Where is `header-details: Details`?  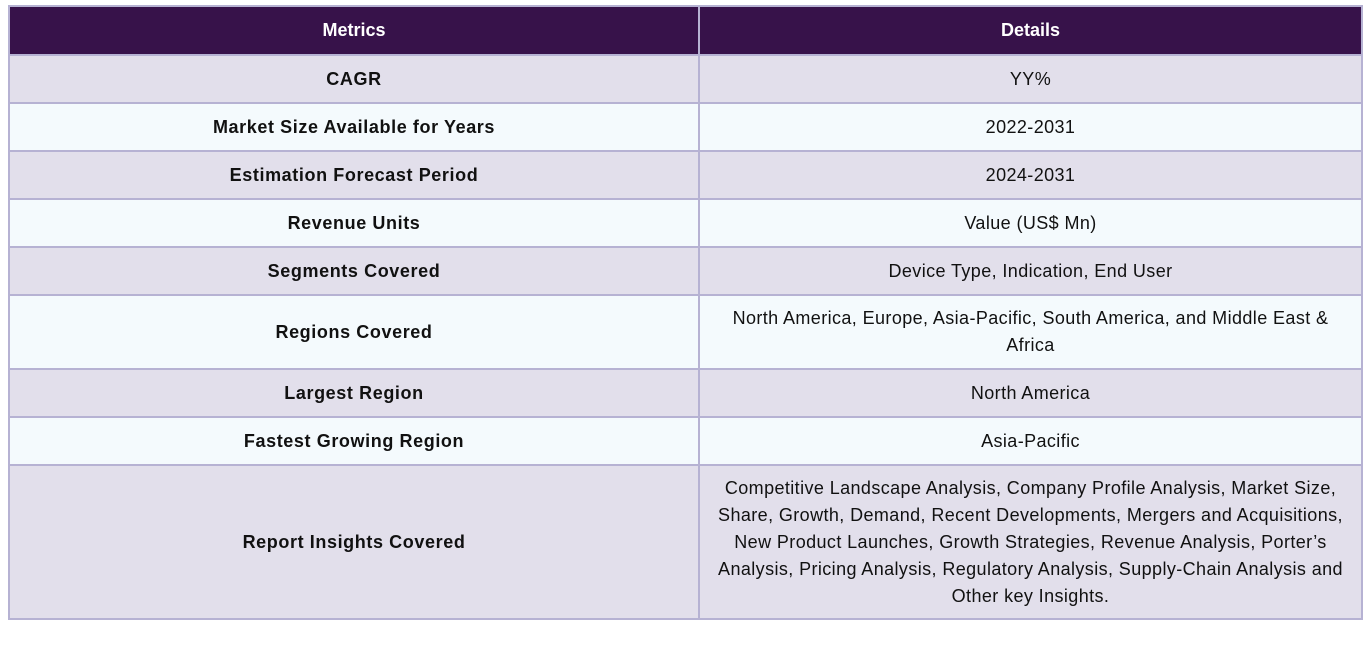
header-details: Details is located at coordinates (1030, 30).